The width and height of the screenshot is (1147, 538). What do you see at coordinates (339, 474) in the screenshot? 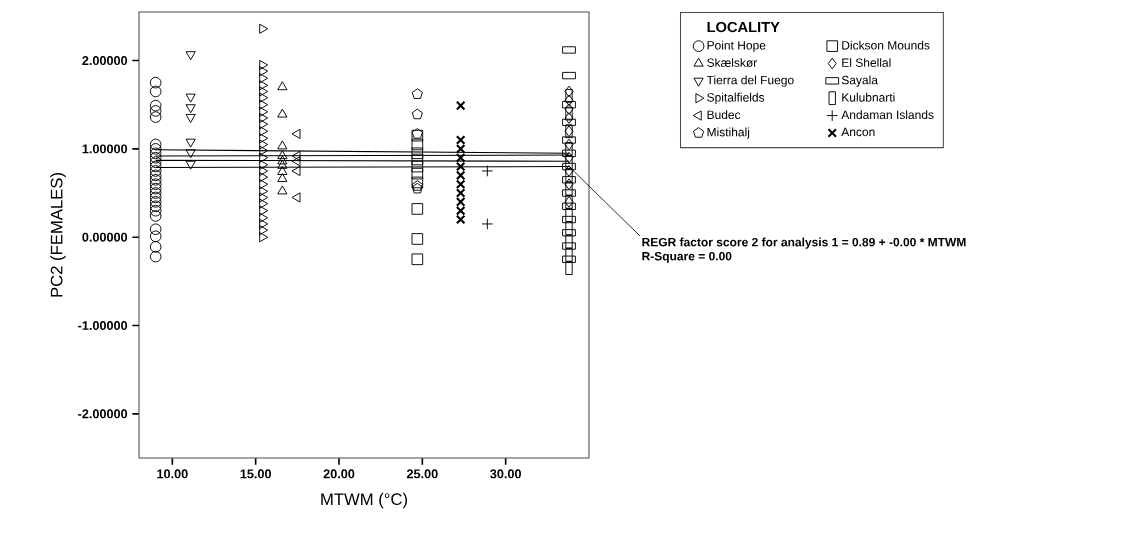
I see `x-tick-label: 20.00` at bounding box center [339, 474].